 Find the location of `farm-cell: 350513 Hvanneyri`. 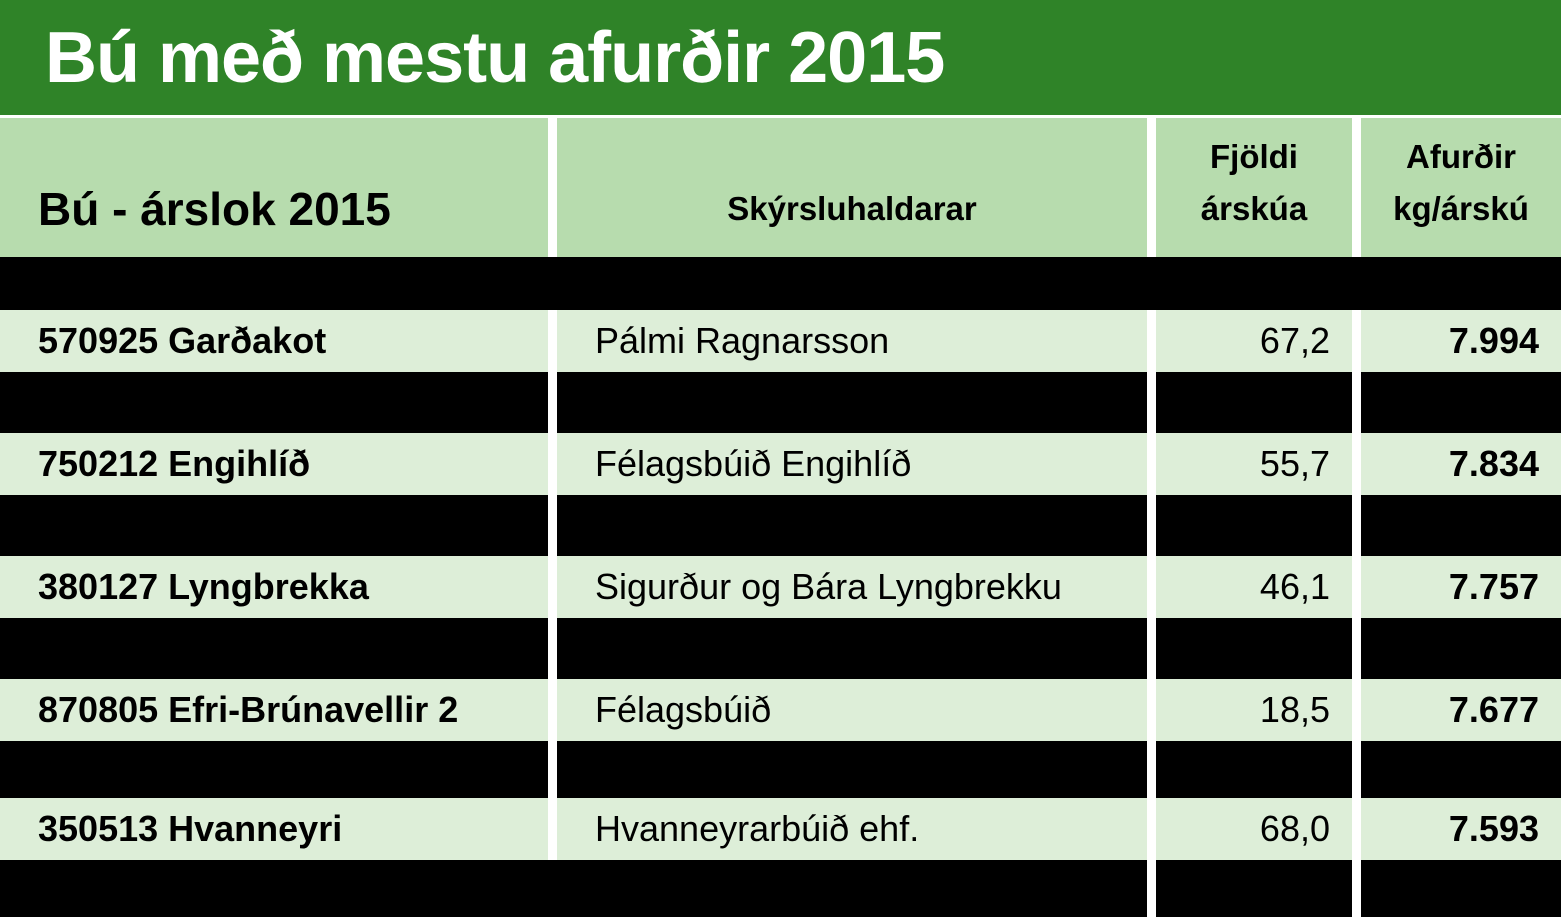

farm-cell: 350513 Hvanneyri is located at coordinates (274, 829).